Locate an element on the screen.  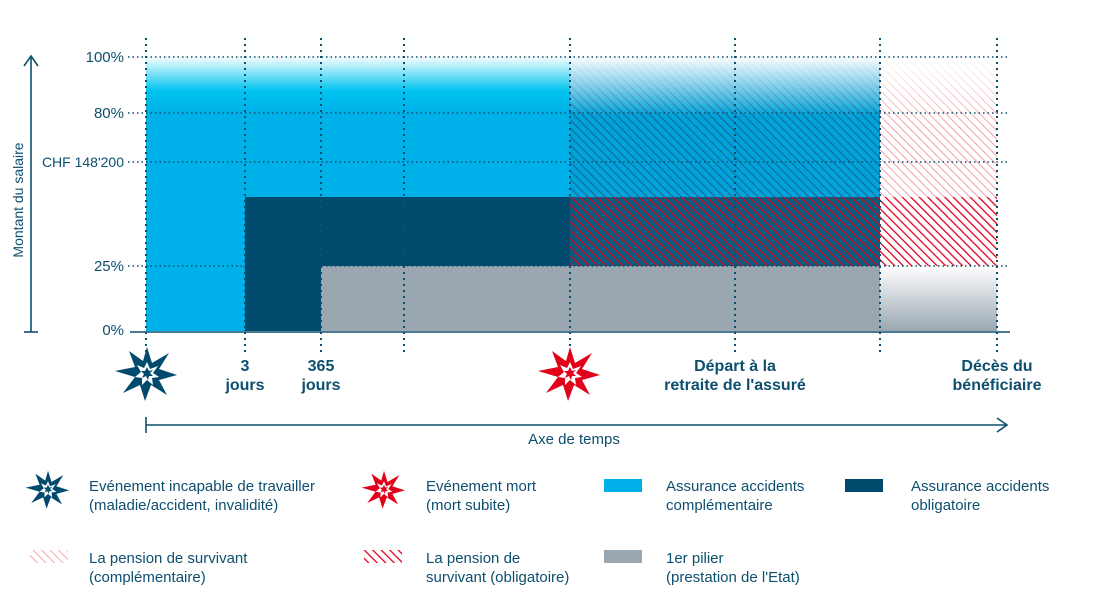
legend-uvg-supp-line2: complémentaire is located at coordinates (719, 505).